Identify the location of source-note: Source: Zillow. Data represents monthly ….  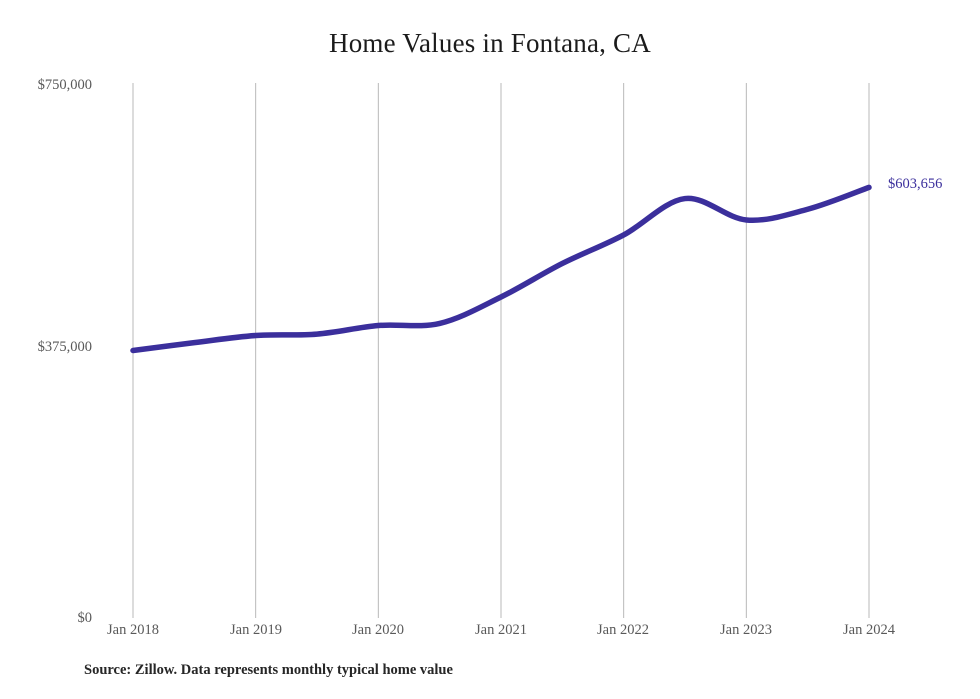
(268, 670).